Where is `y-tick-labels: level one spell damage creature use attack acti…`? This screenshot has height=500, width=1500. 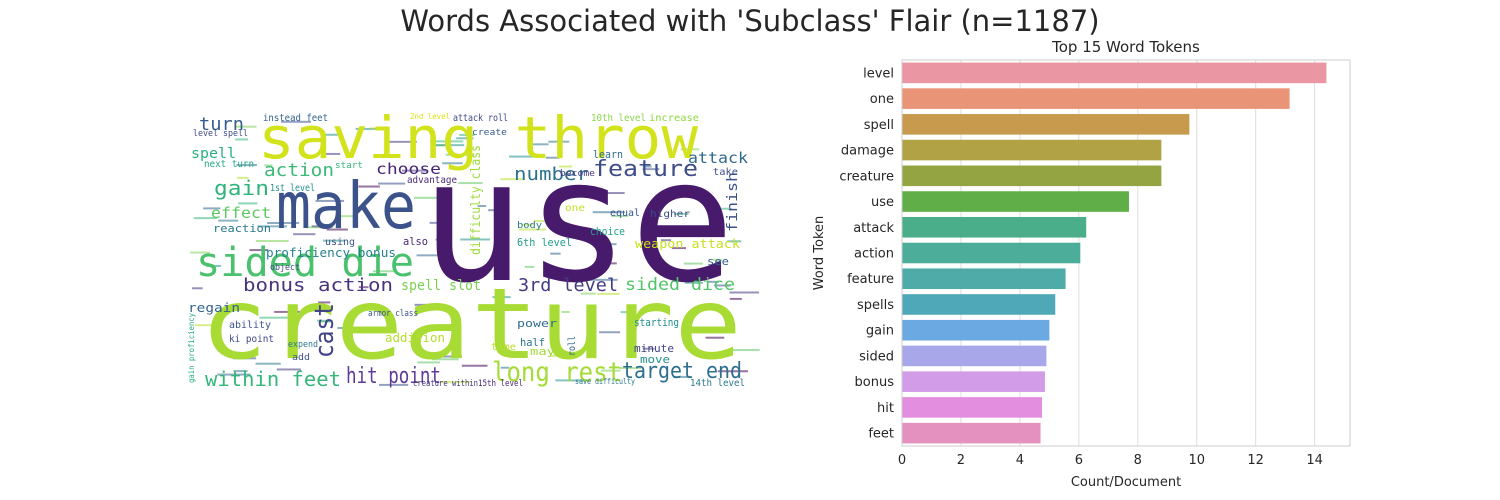 y-tick-labels: level one spell damage creature use attack acti… is located at coordinates (866, 253).